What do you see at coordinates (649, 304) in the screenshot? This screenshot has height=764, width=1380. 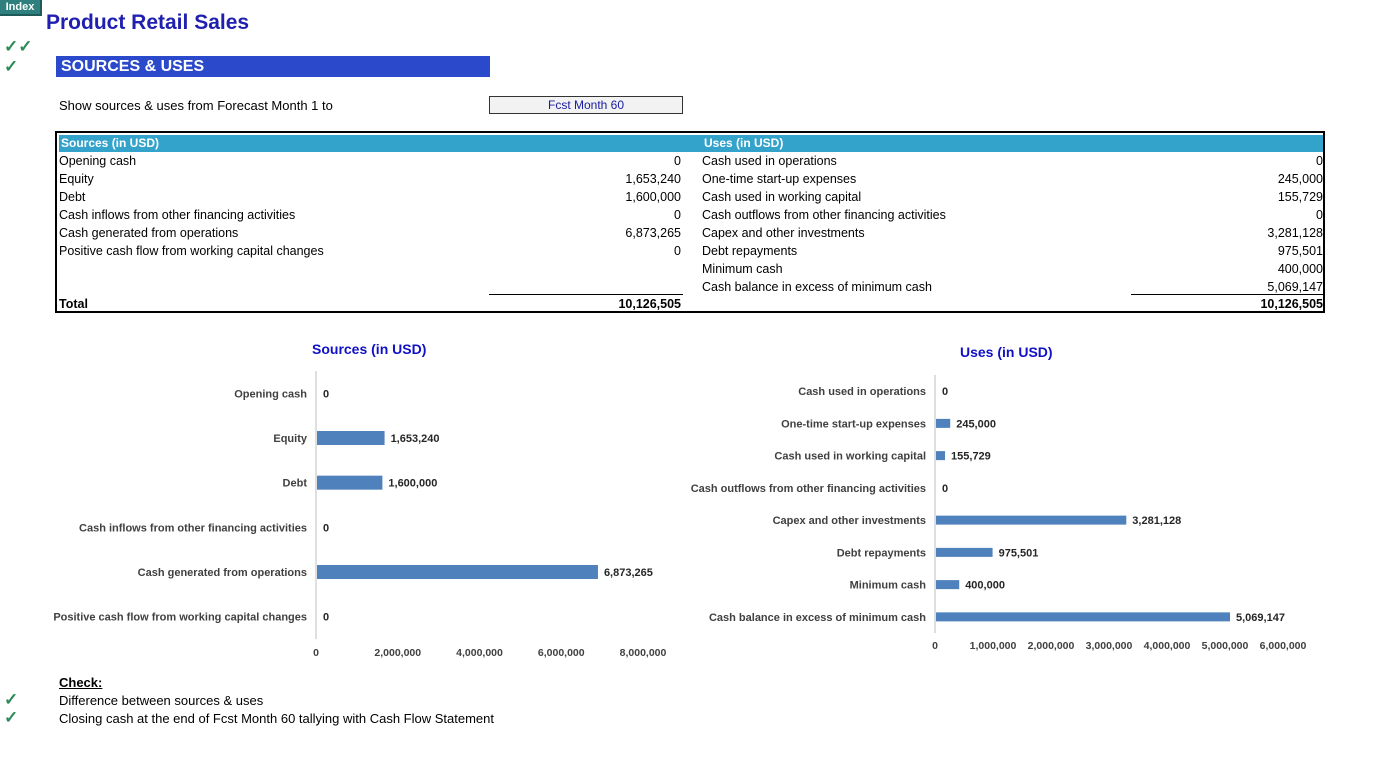 I see `sources-total: 10,126,505` at bounding box center [649, 304].